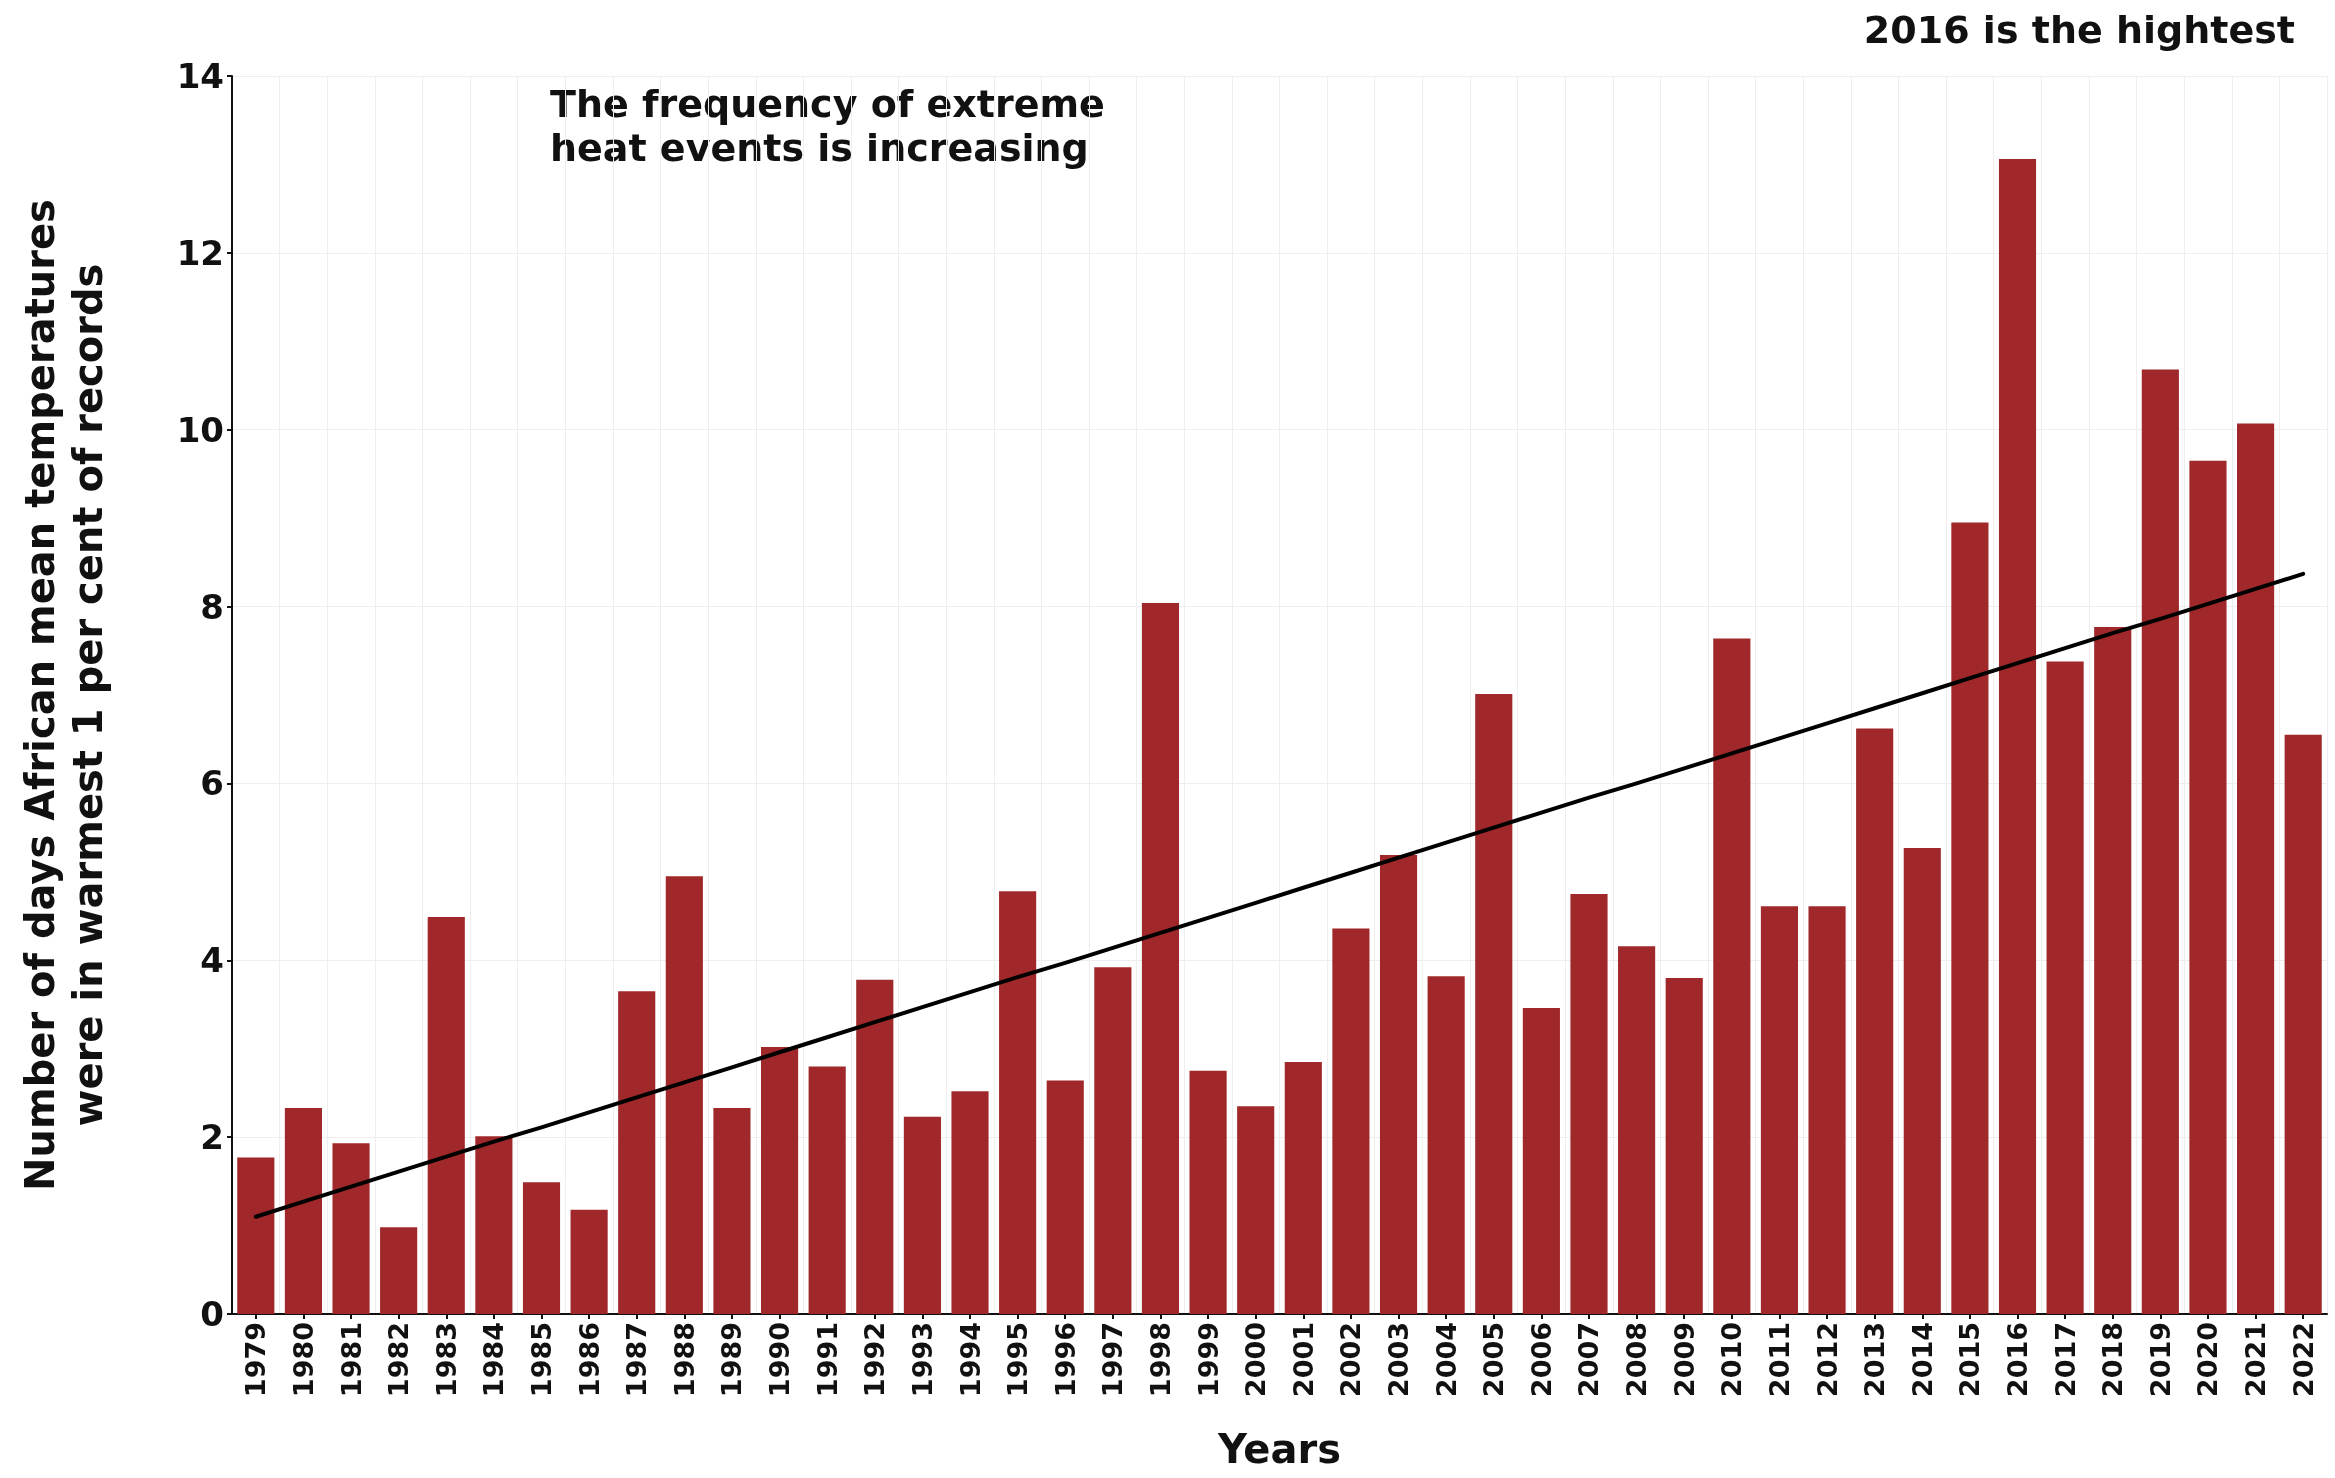 The image size is (2335, 1478). What do you see at coordinates (1732, 1360) in the screenshot?
I see `x-tick-label: 2010` at bounding box center [1732, 1360].